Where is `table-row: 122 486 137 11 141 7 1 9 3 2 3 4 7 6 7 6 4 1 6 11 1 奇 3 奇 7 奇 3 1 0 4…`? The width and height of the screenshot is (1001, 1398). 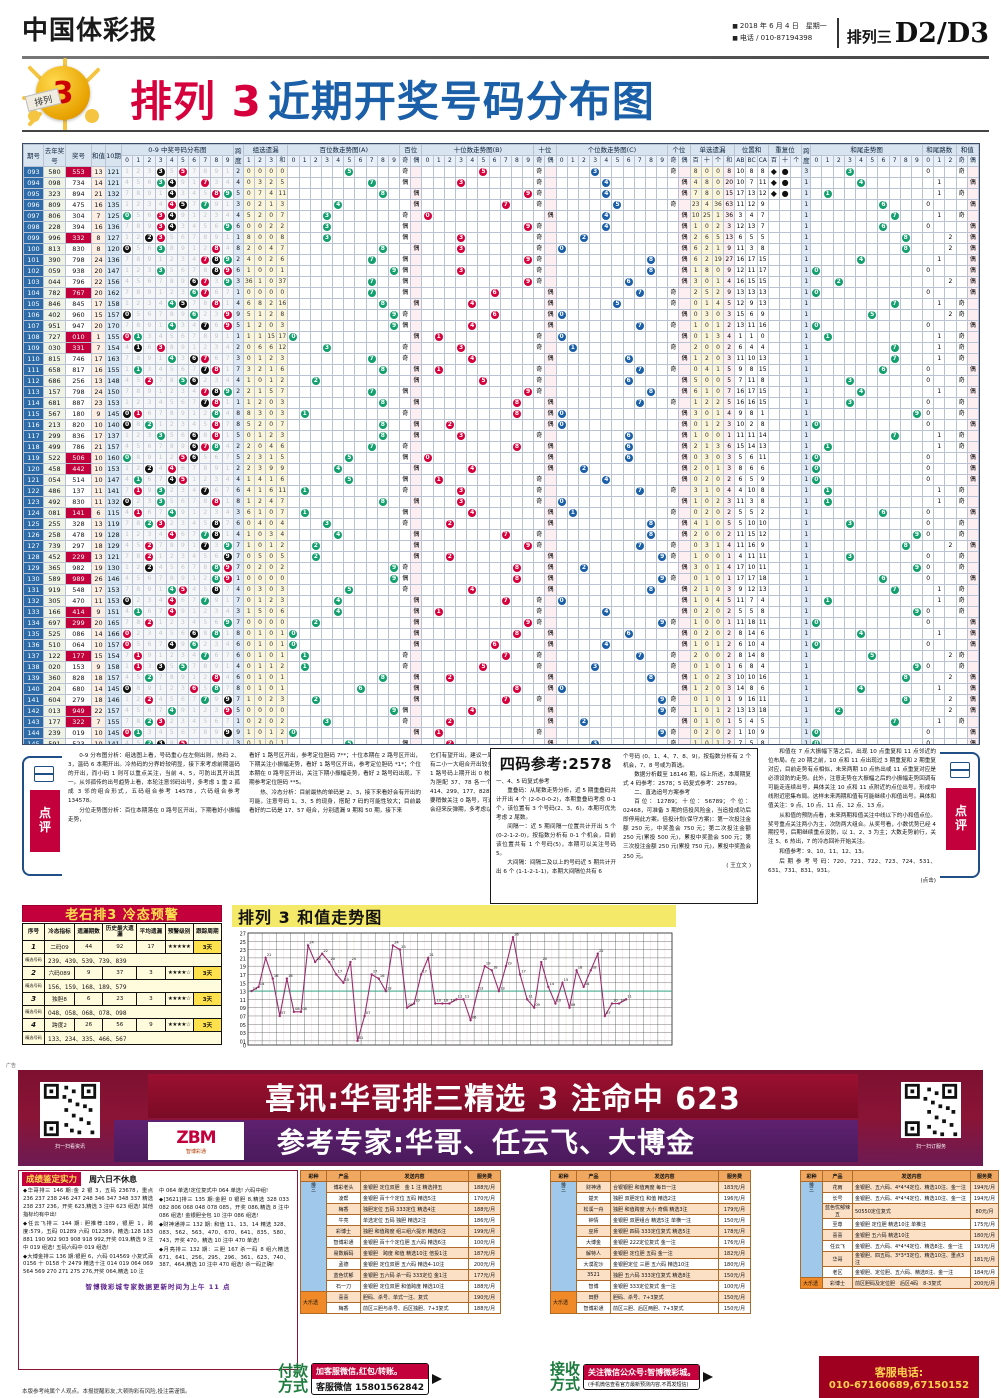 table-row: 122 486 137 11 141 7 1 9 3 2 3 4 7 6 7 6 4 1 6 11 1 奇 3 奇 7 奇 3 1 0 4… is located at coordinates (501, 491).